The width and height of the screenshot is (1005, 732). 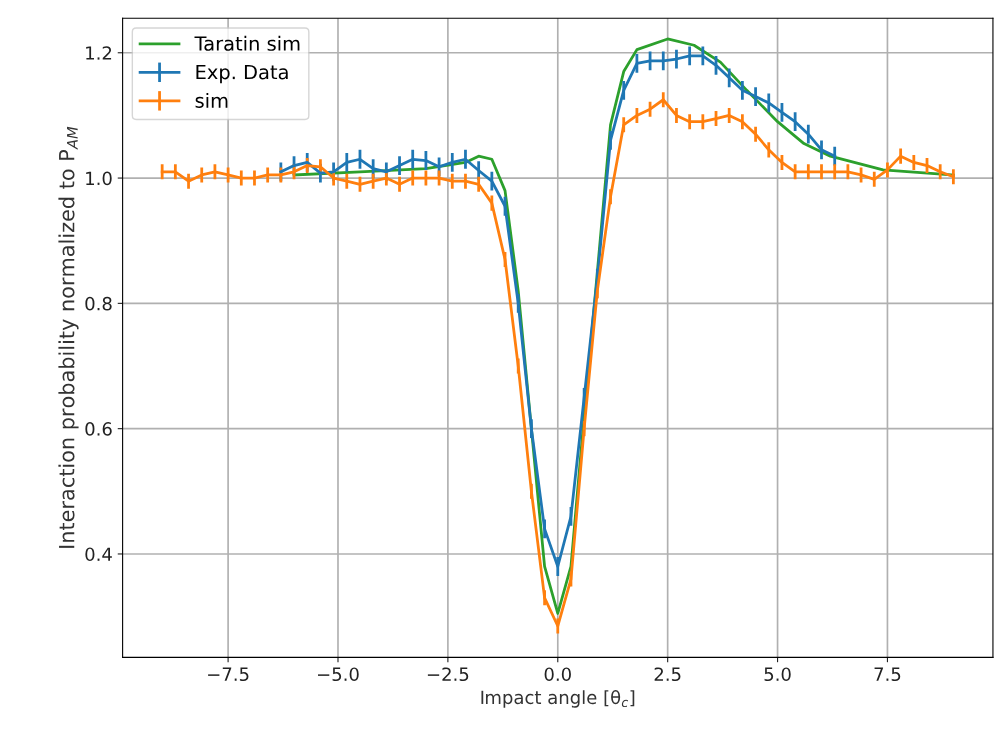 What do you see at coordinates (98, 554) in the screenshot?
I see `y-tick-label: 0.4` at bounding box center [98, 554].